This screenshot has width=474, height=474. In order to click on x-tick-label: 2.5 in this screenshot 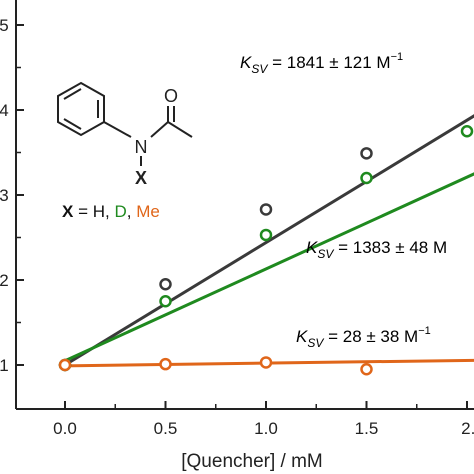, I will do `click(467, 428)`.